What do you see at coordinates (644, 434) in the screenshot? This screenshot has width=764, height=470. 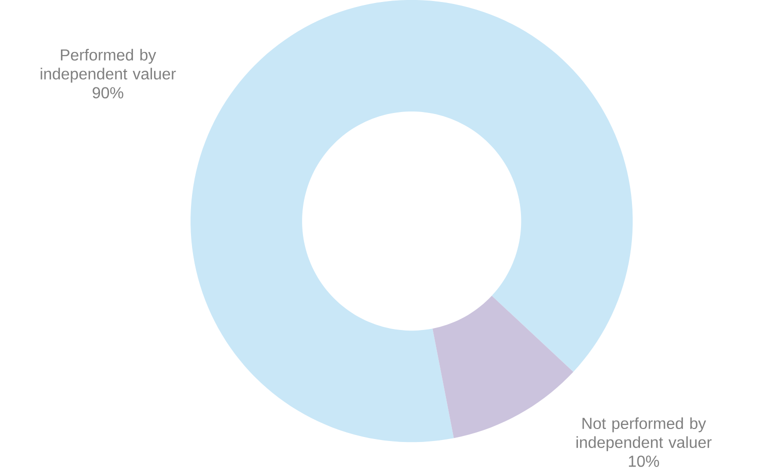 I see `slice-label: Not performed by independent valuer` at bounding box center [644, 434].